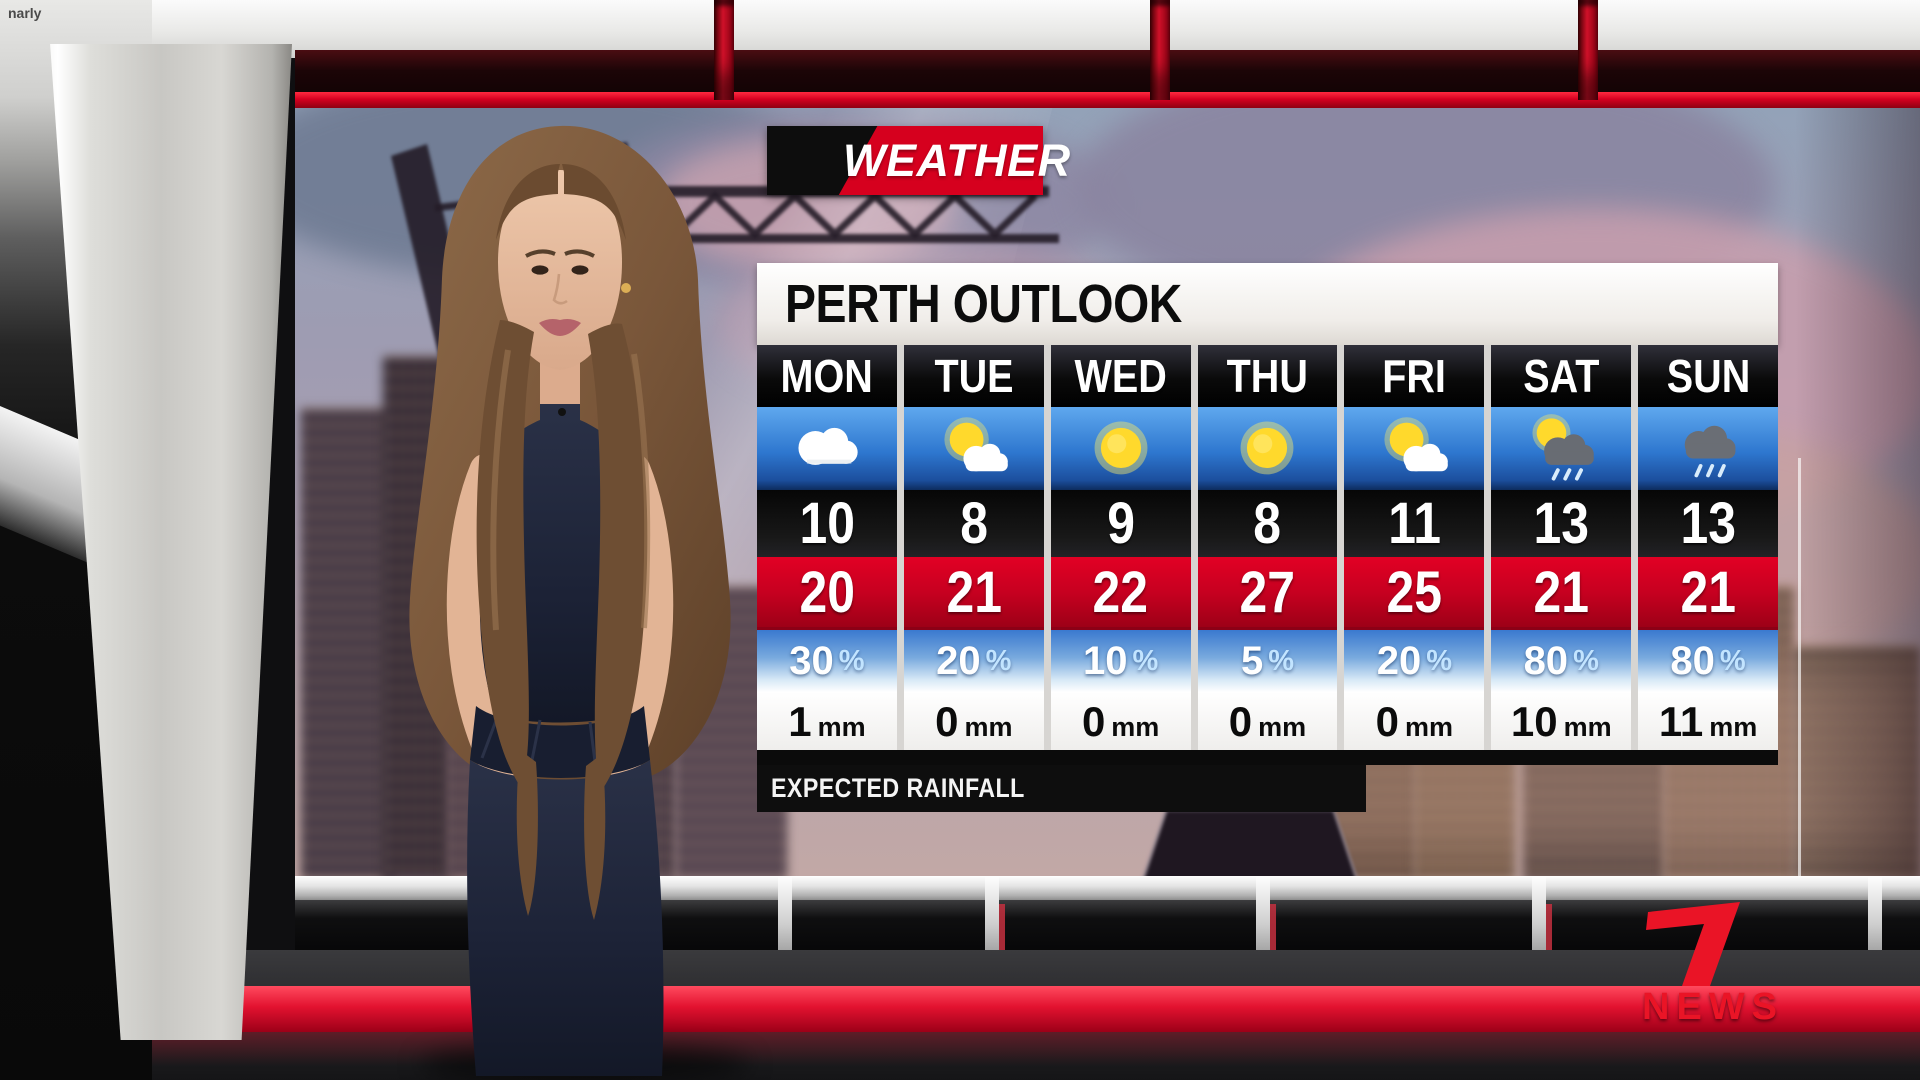 The height and width of the screenshot is (1080, 1920). I want to click on forecast-day-column: MON 10 20 30% 1 mm, so click(827, 547).